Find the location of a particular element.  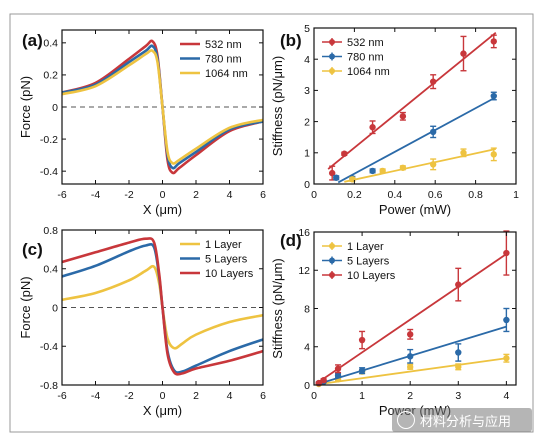

legend-label: 1 Layer is located at coordinates (365, 247).